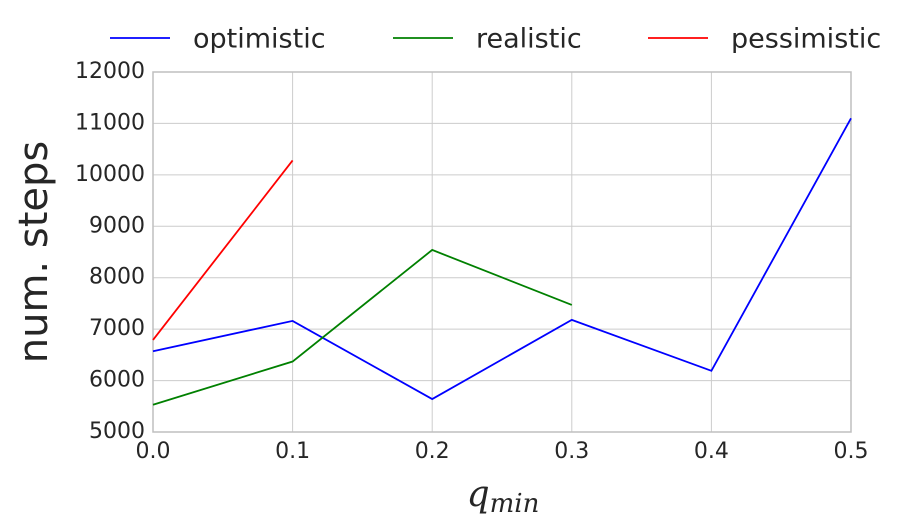 The image size is (919, 530). What do you see at coordinates (117, 380) in the screenshot?
I see `y-tick-label: 6000` at bounding box center [117, 380].